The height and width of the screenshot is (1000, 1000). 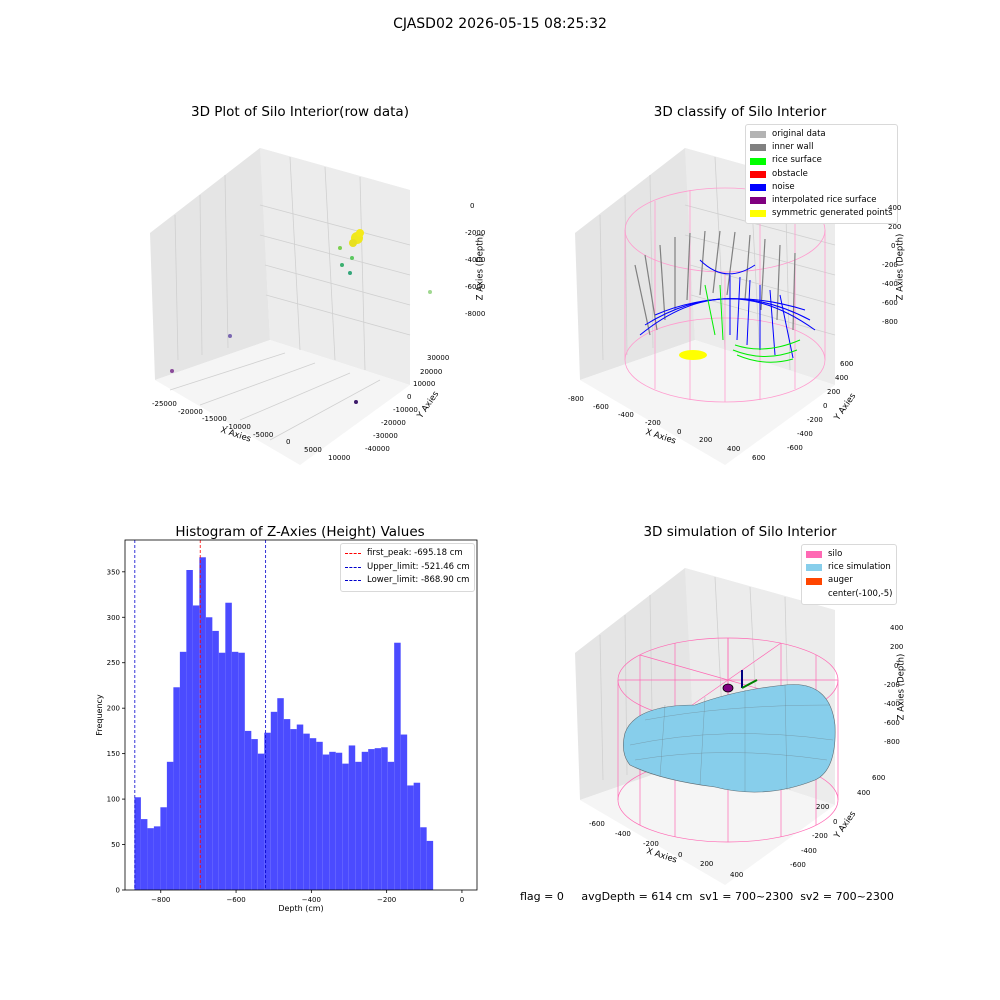 What do you see at coordinates (339, 458) in the screenshot?
I see `raw-x-tick: 10000` at bounding box center [339, 458].